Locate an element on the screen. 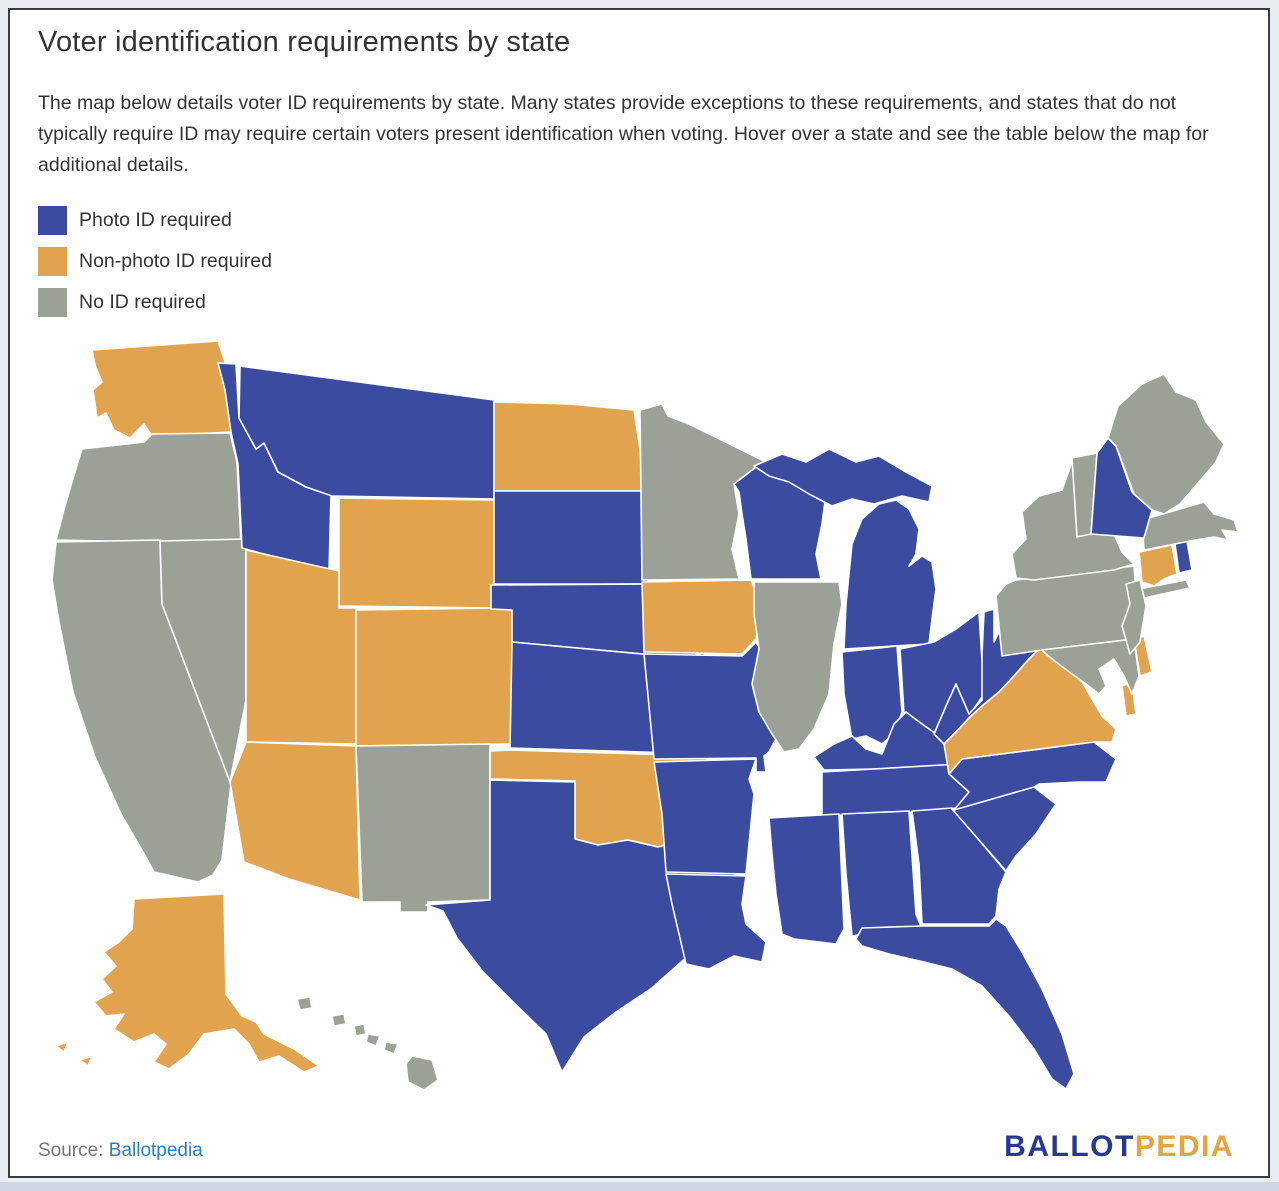 The width and height of the screenshot is (1279, 1191). state-michigan is located at coordinates (845, 549).